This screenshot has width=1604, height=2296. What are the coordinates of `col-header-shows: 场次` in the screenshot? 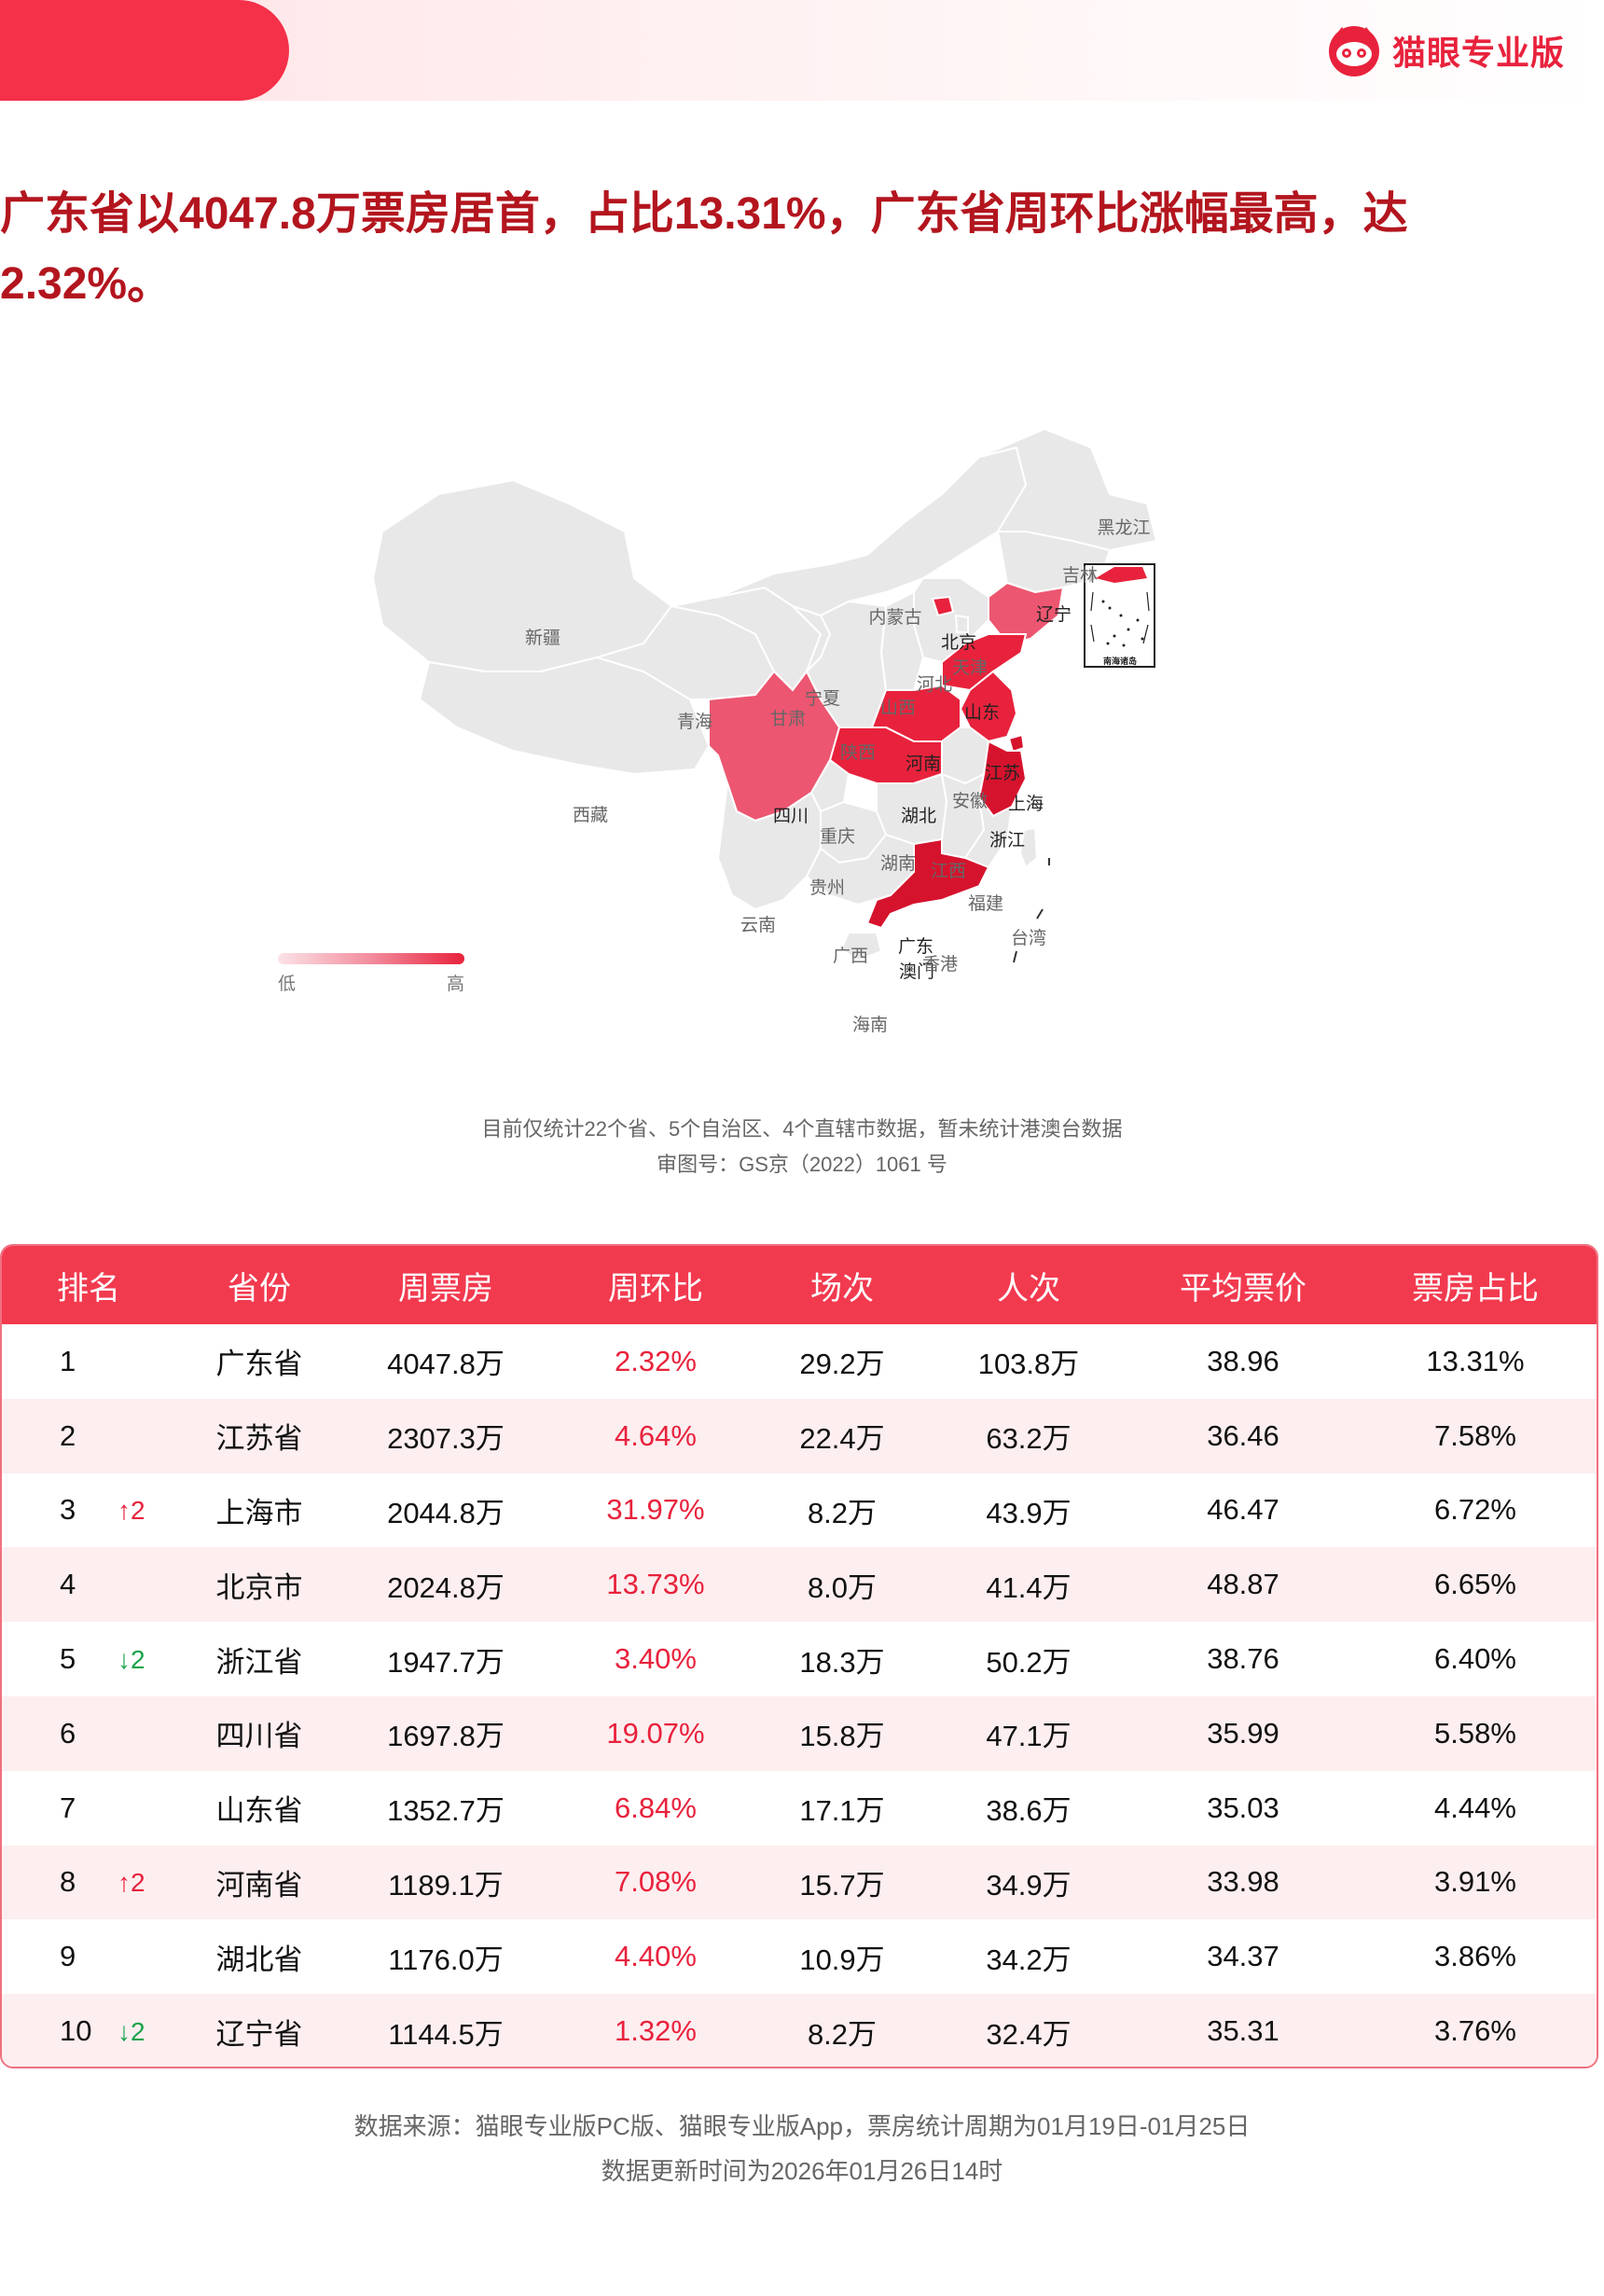 It's located at (842, 1288).